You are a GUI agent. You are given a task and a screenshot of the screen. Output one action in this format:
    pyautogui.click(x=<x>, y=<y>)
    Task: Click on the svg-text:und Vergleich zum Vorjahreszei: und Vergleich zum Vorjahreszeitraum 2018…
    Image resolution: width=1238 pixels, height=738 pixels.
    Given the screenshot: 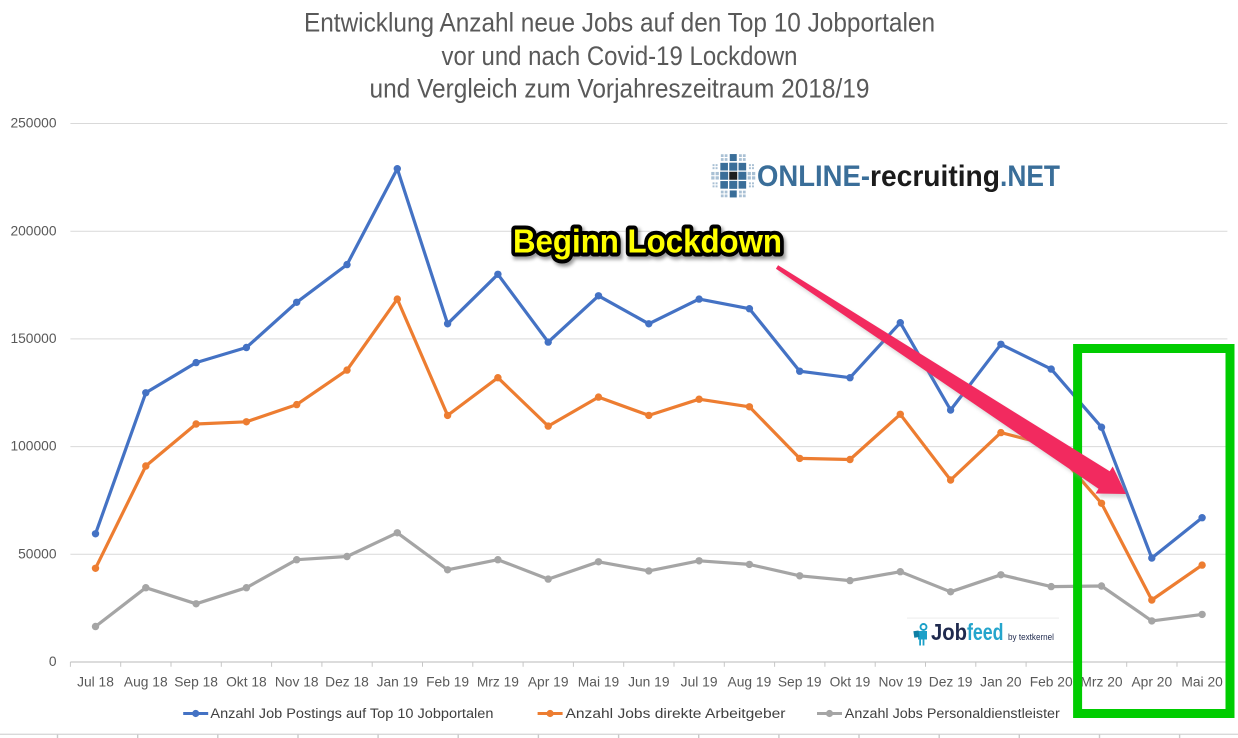 What is the action you would take?
    pyautogui.click(x=620, y=88)
    